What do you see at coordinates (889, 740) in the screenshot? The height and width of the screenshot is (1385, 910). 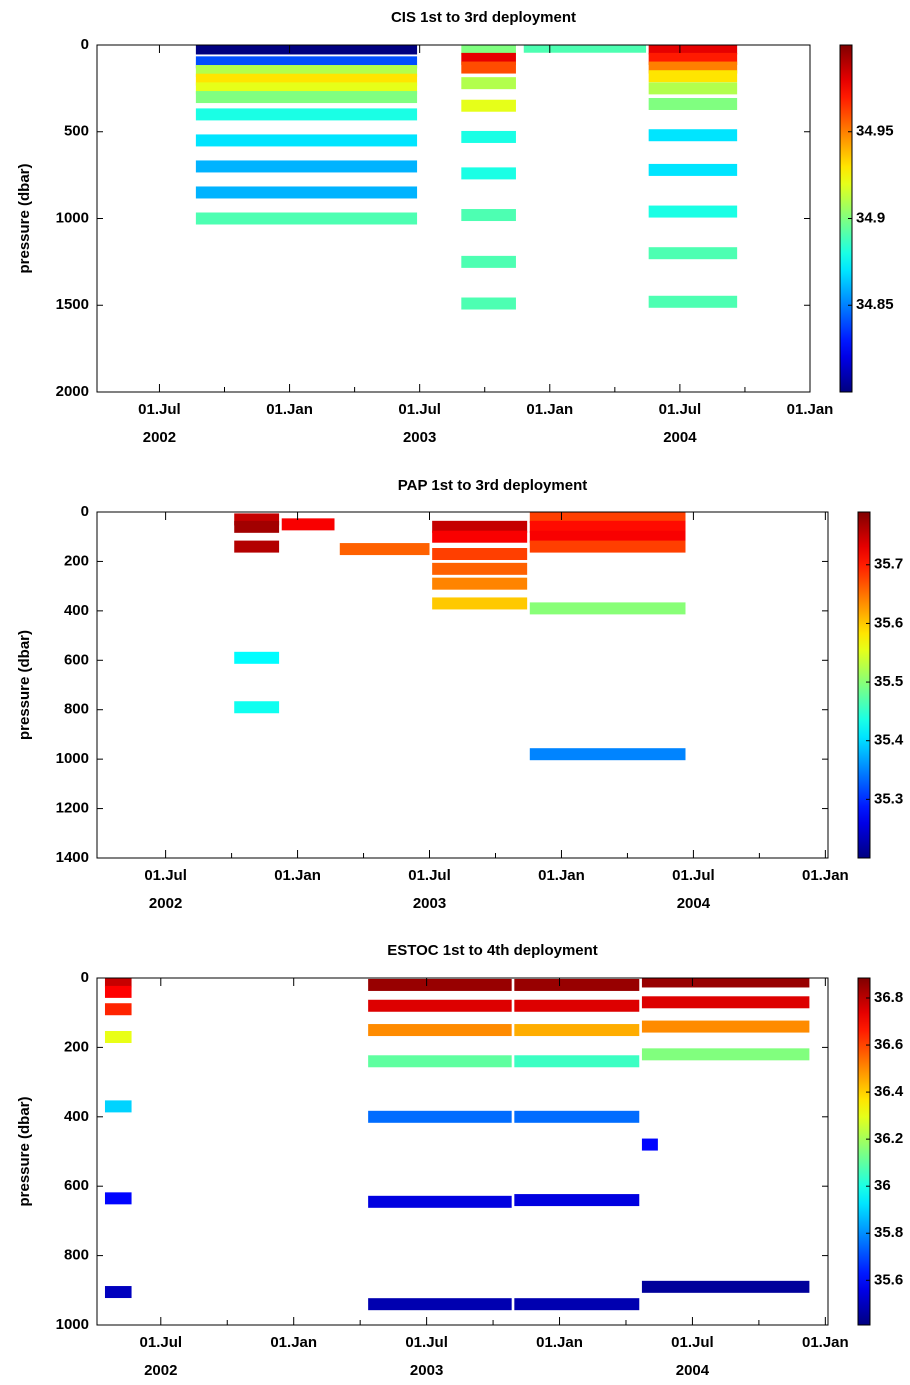 I see `colorbar-tick-label: 35.4` at bounding box center [889, 740].